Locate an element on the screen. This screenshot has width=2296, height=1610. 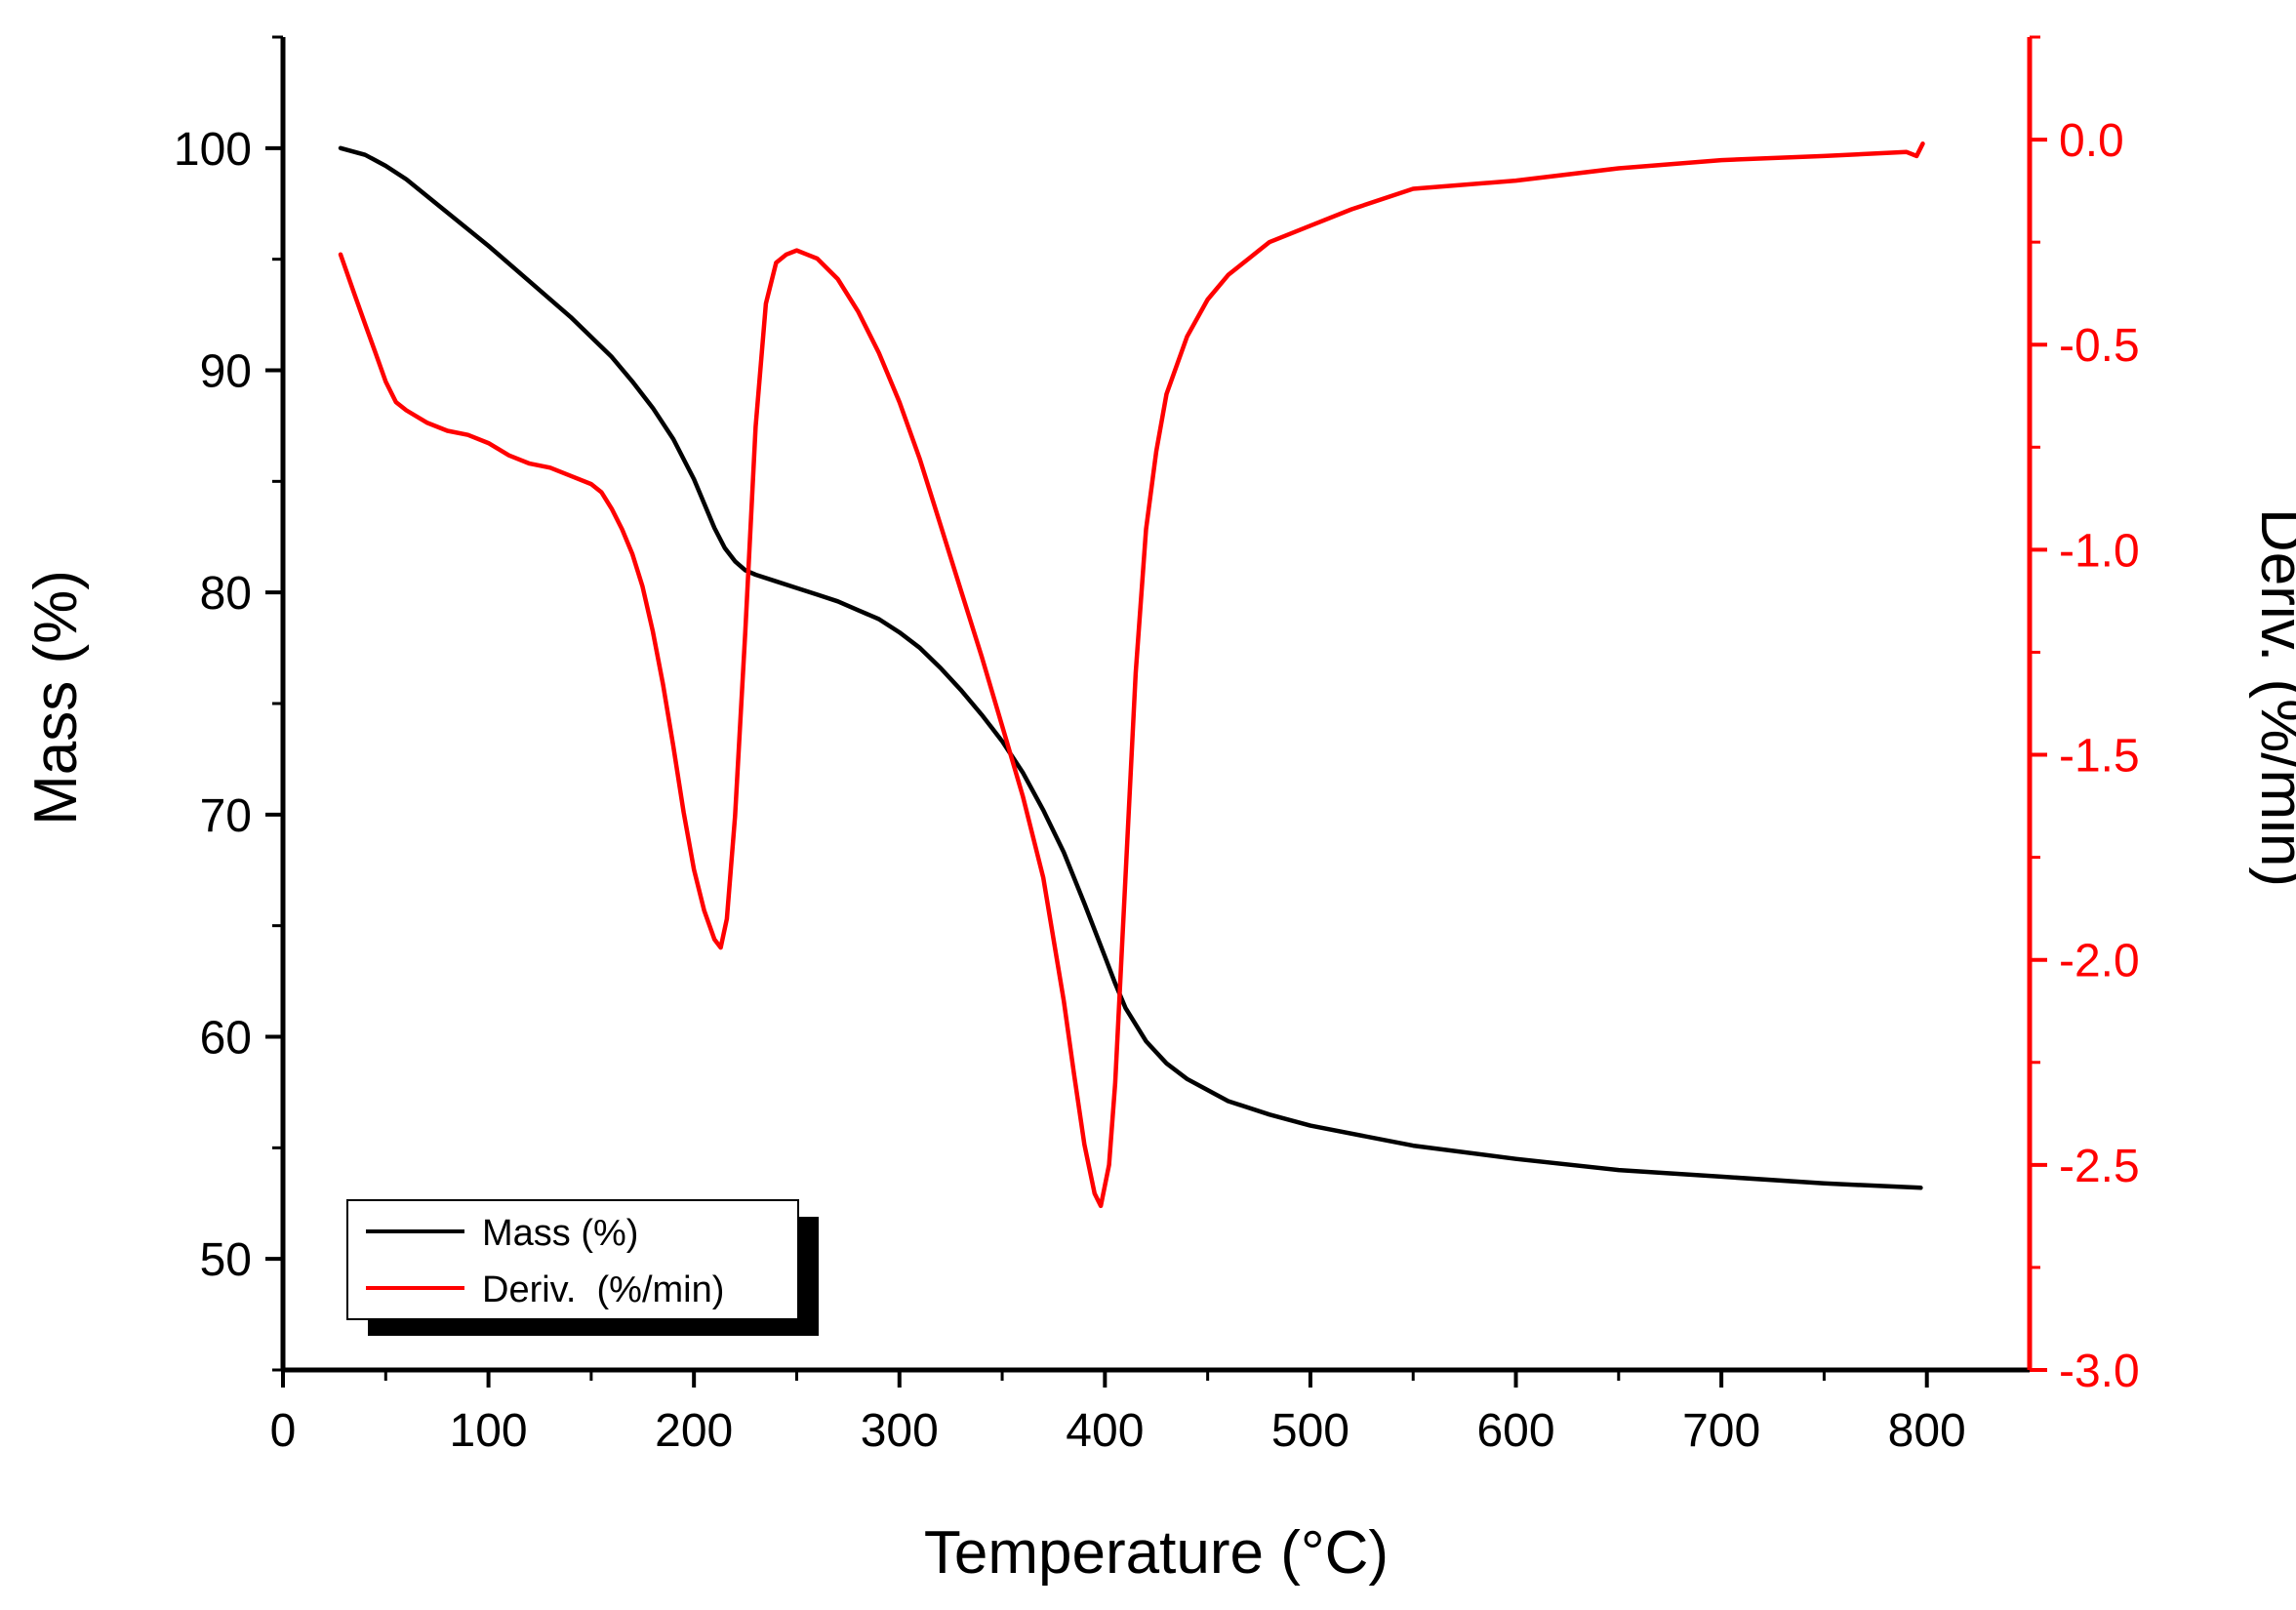
y-left-tick-label-60: 60 is located at coordinates (226, 1039).